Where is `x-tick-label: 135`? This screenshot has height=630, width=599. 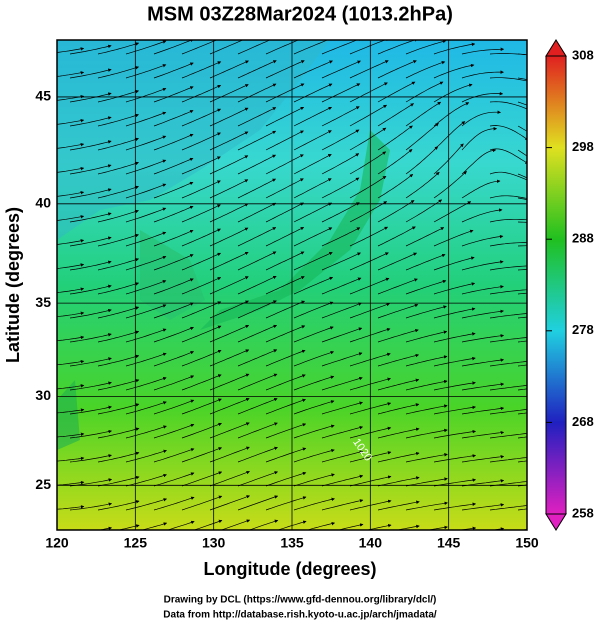 x-tick-label: 135 is located at coordinates (292, 543).